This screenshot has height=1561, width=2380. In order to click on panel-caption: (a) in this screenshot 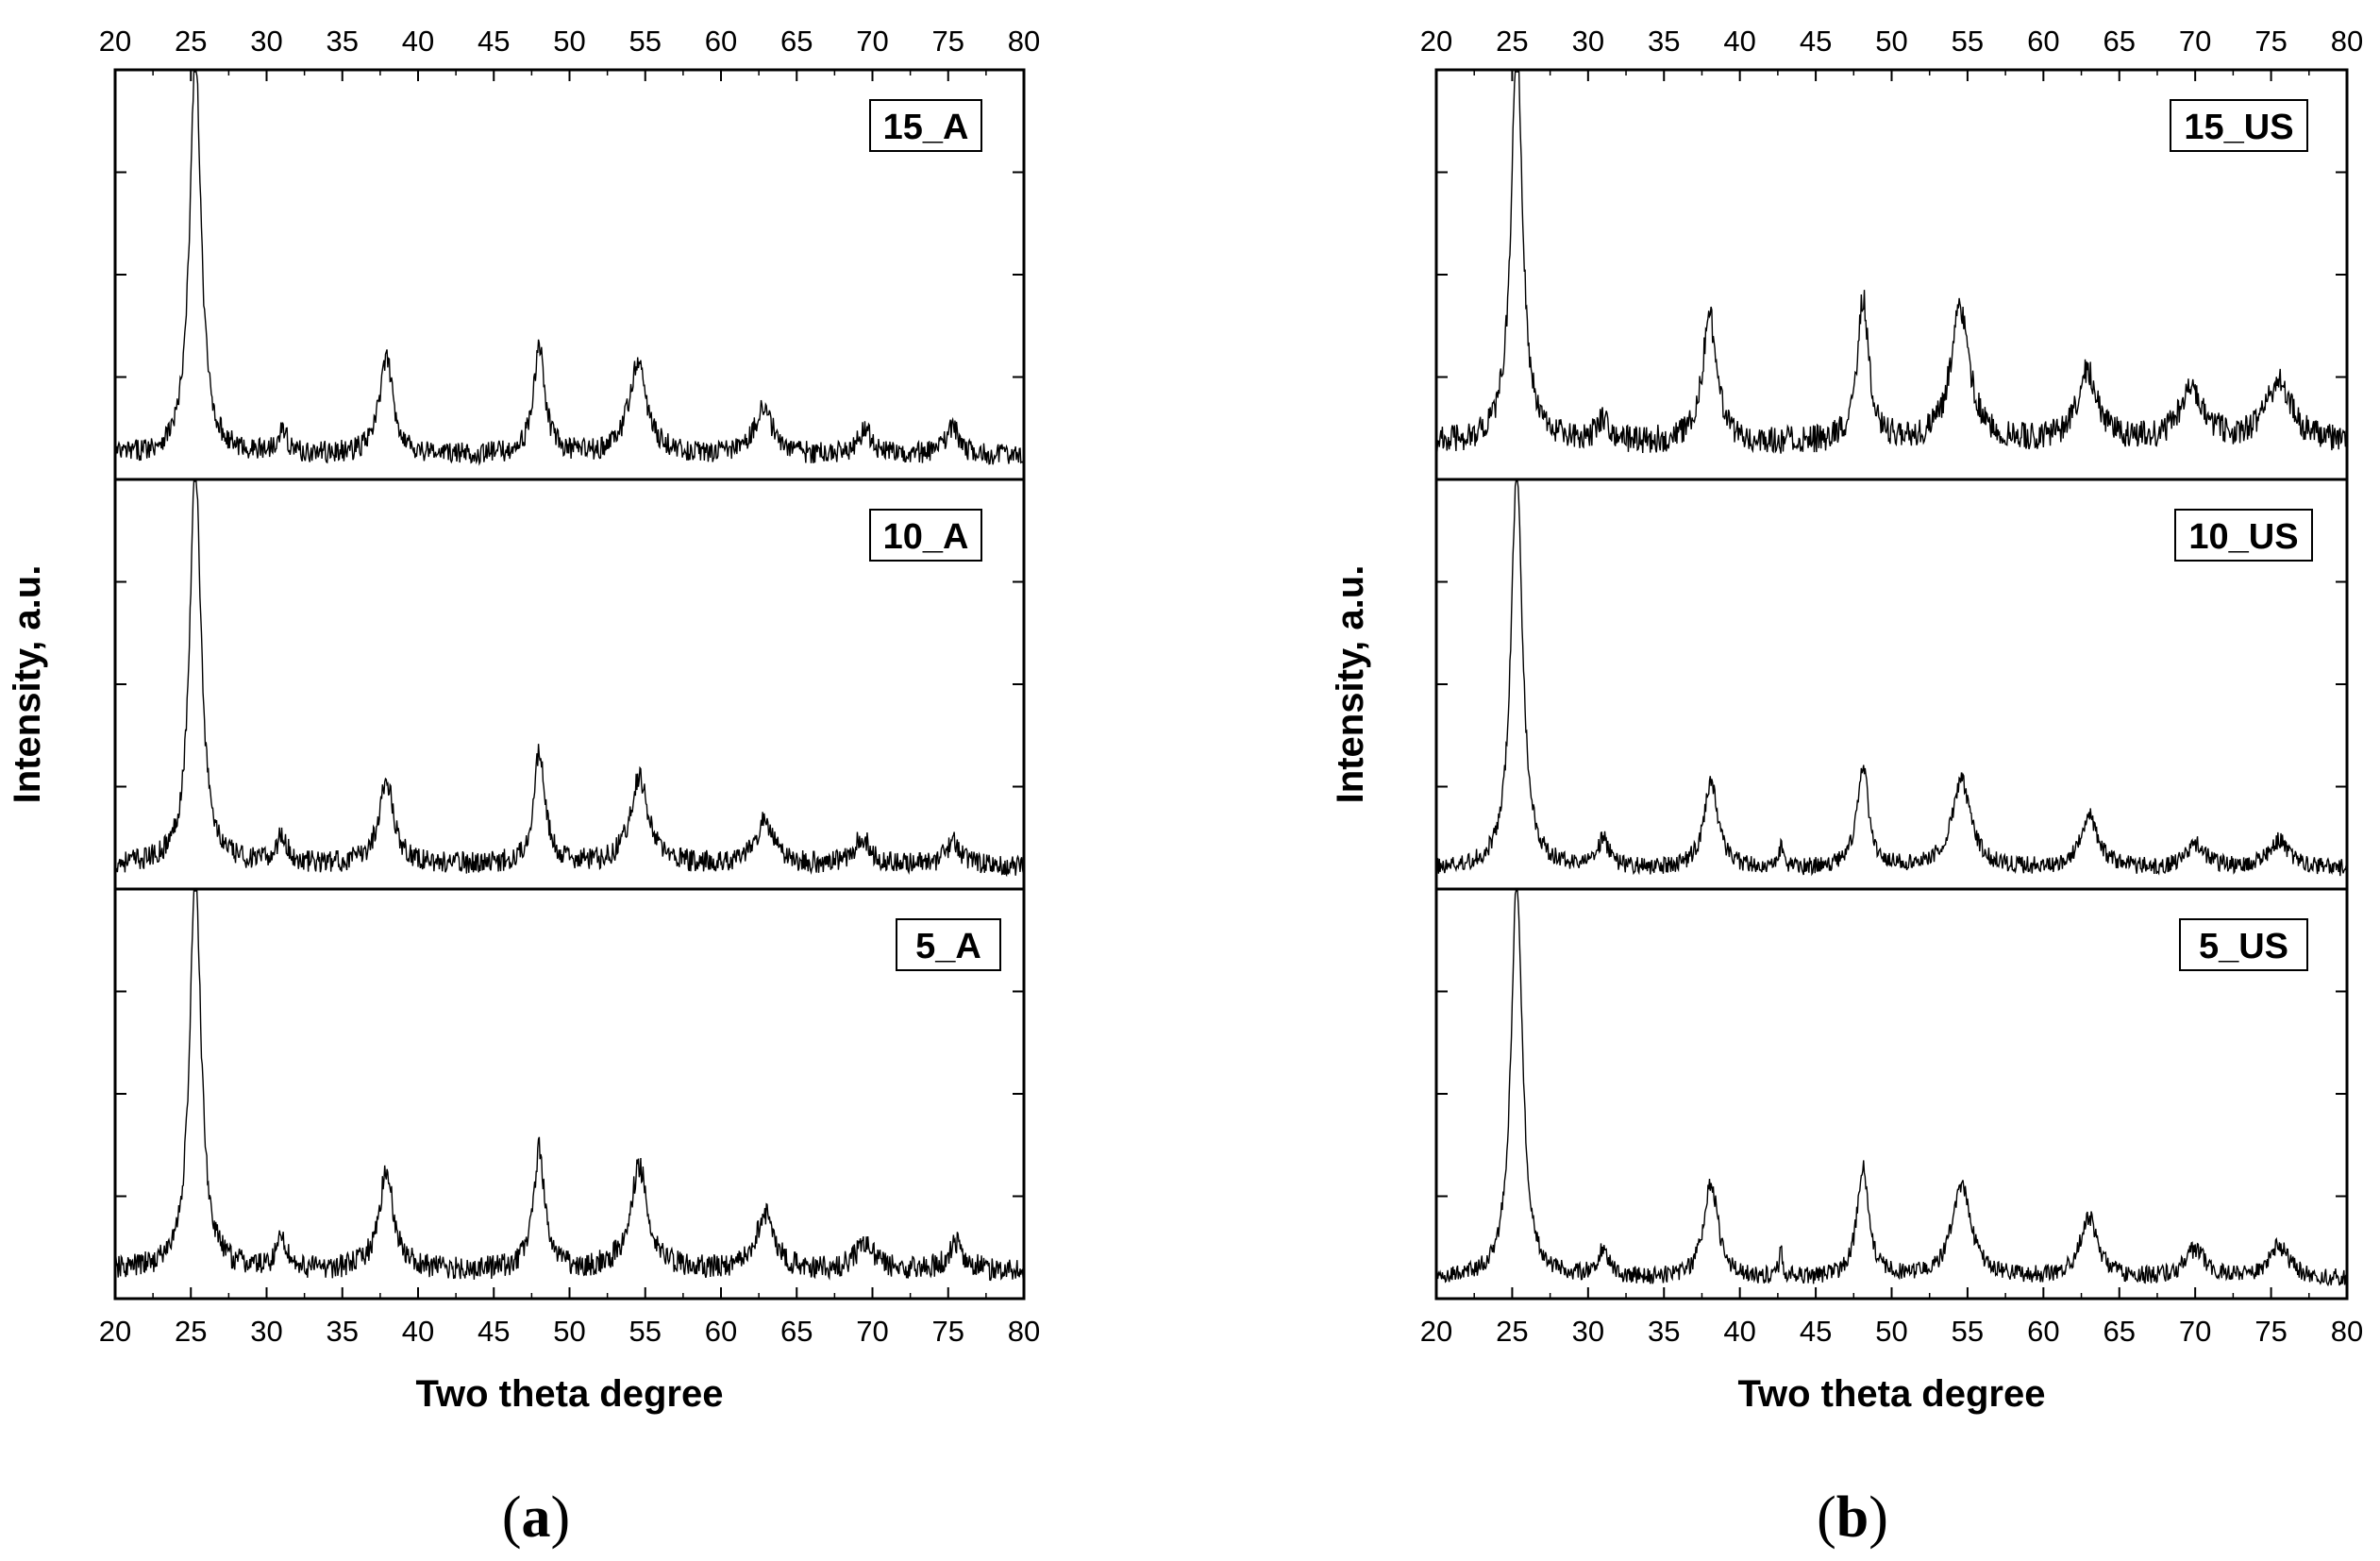, I will do `click(536, 1517)`.